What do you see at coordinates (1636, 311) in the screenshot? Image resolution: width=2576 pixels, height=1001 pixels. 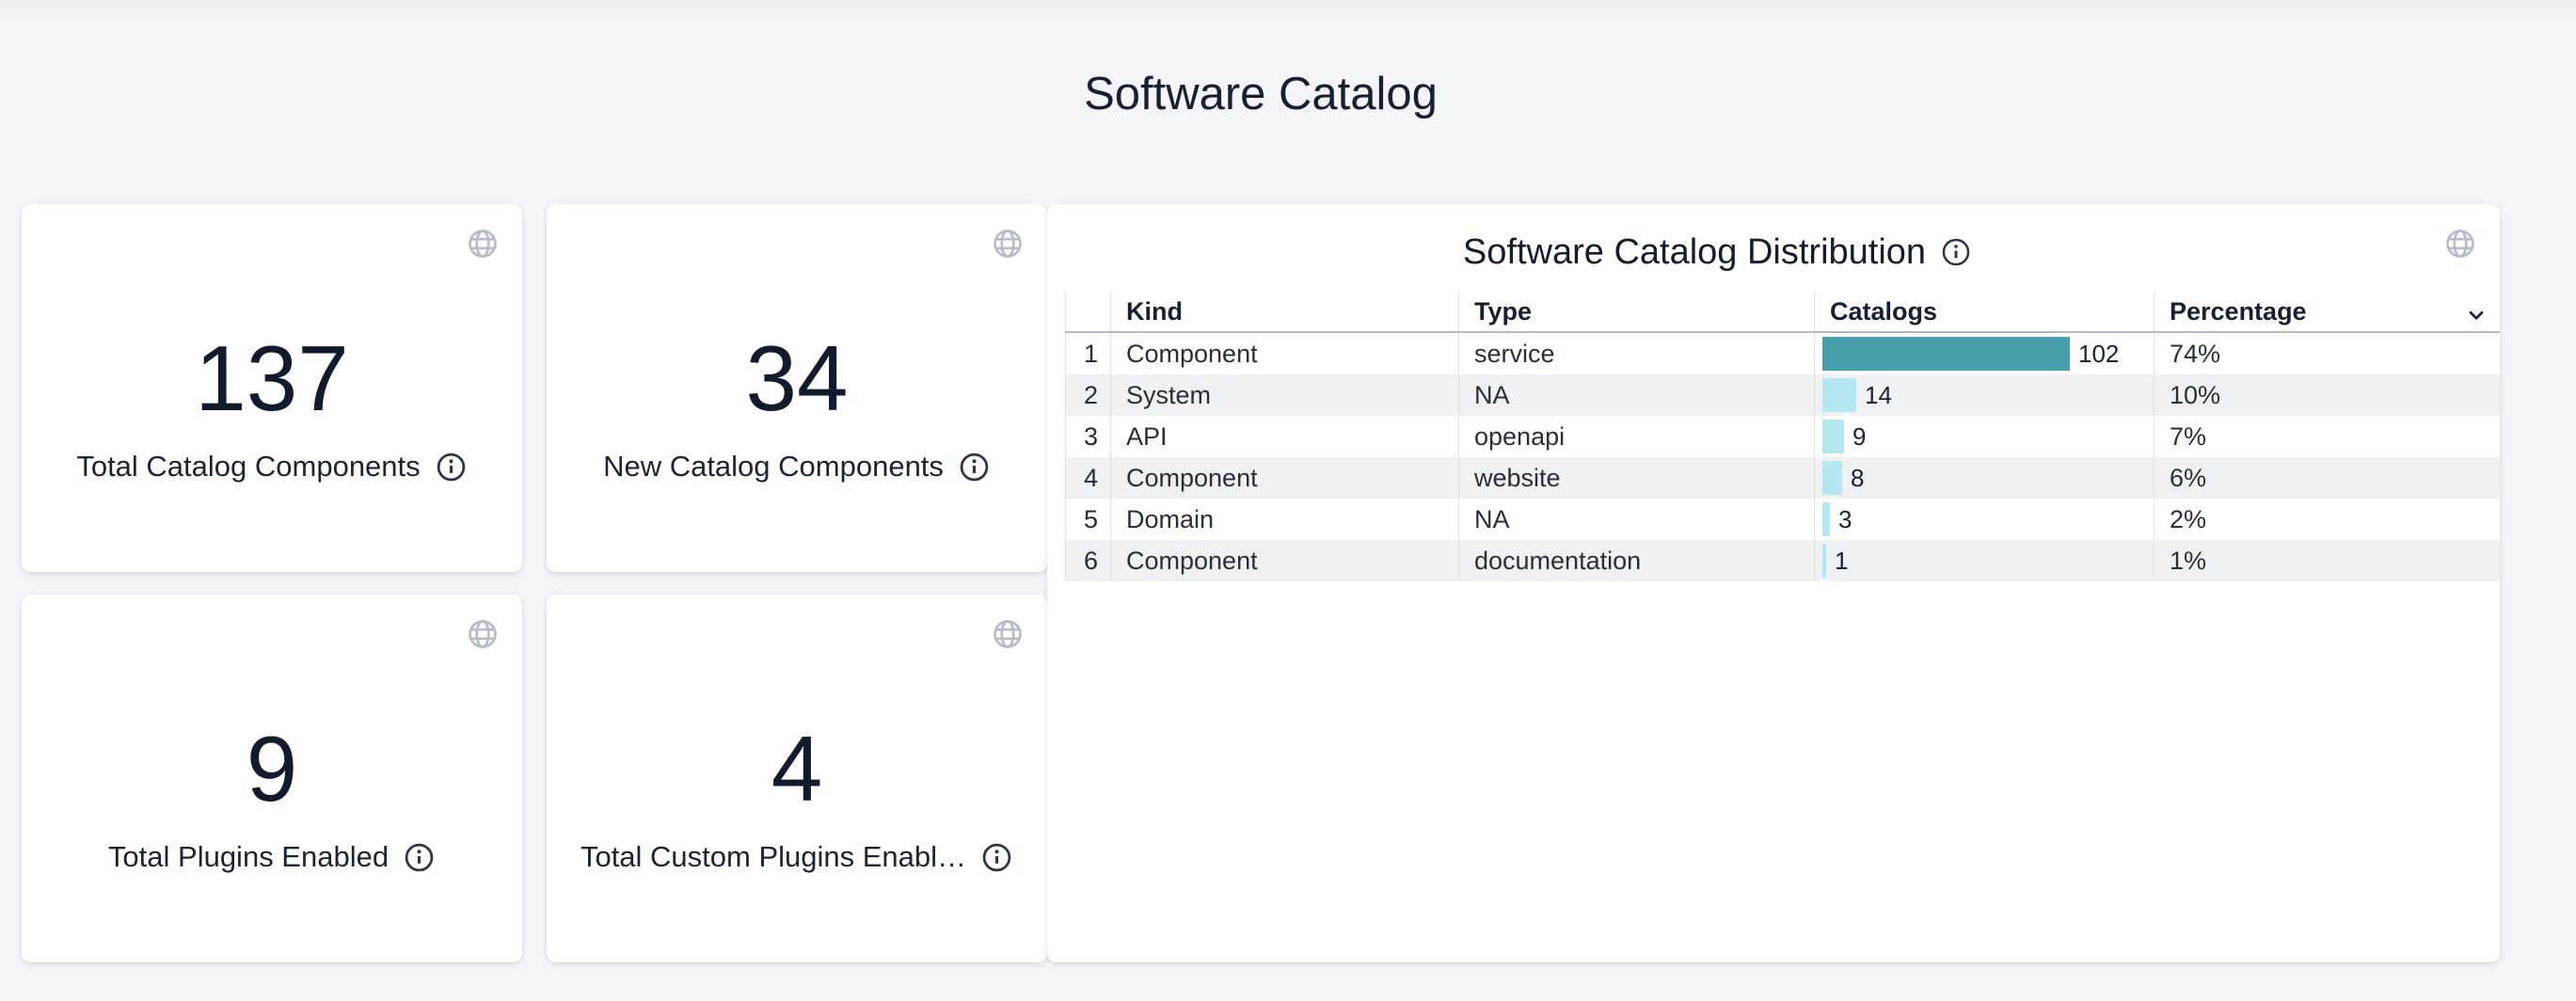 I see `header-type: Type` at bounding box center [1636, 311].